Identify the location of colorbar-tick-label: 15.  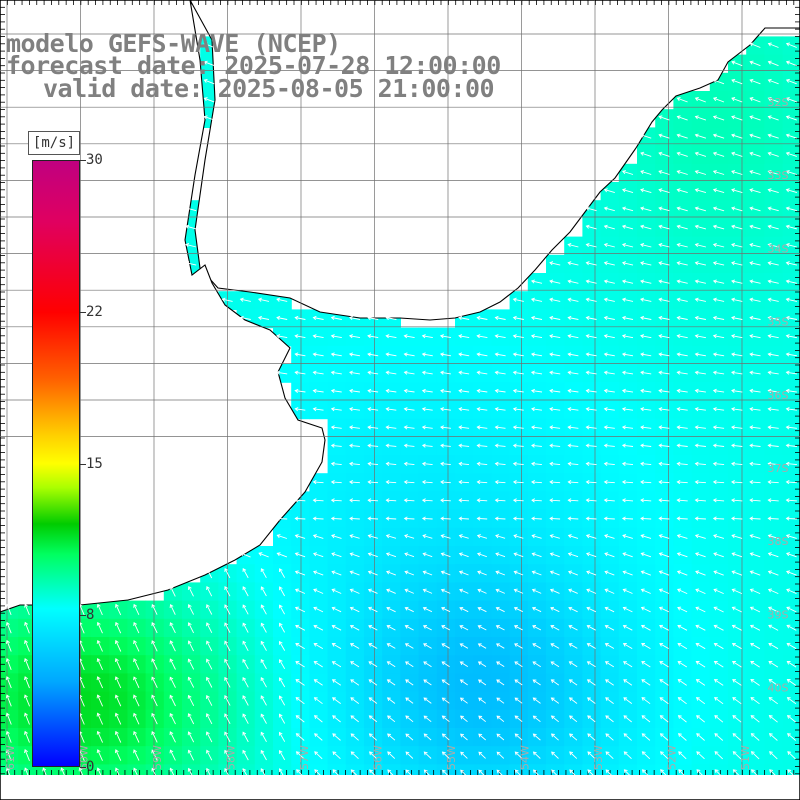
(94, 463).